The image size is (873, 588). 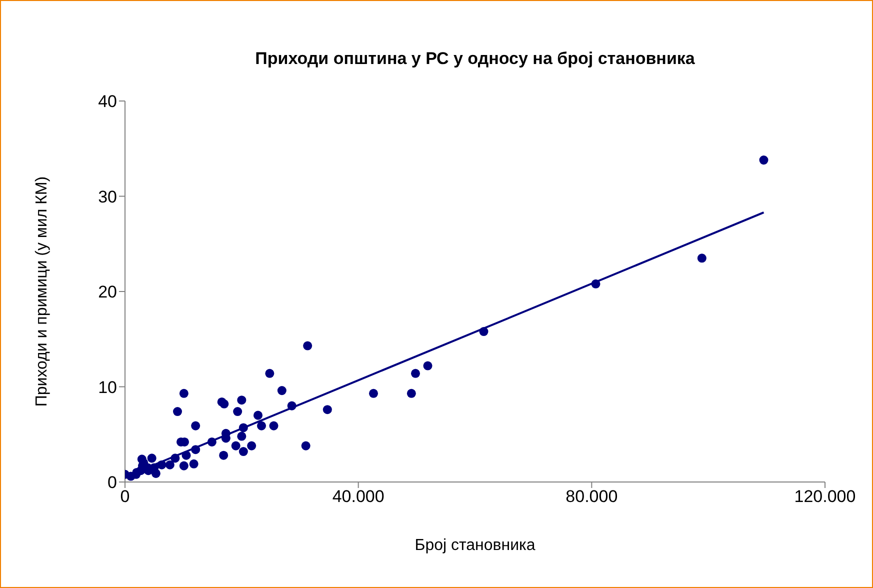 I want to click on y-tick-label: 40, so click(x=107, y=102).